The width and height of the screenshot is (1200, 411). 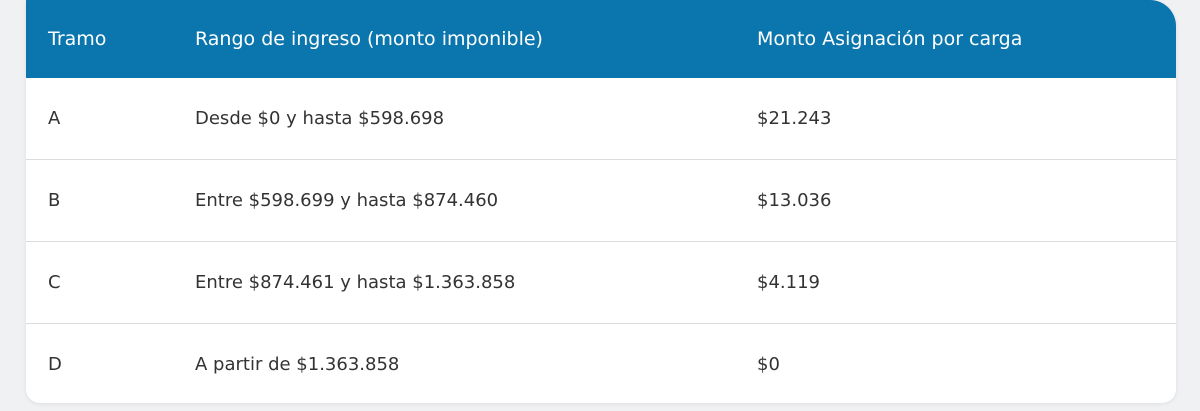 I want to click on table-cell: Entre $874.461 y hasta $1.363.858, so click(x=355, y=282).